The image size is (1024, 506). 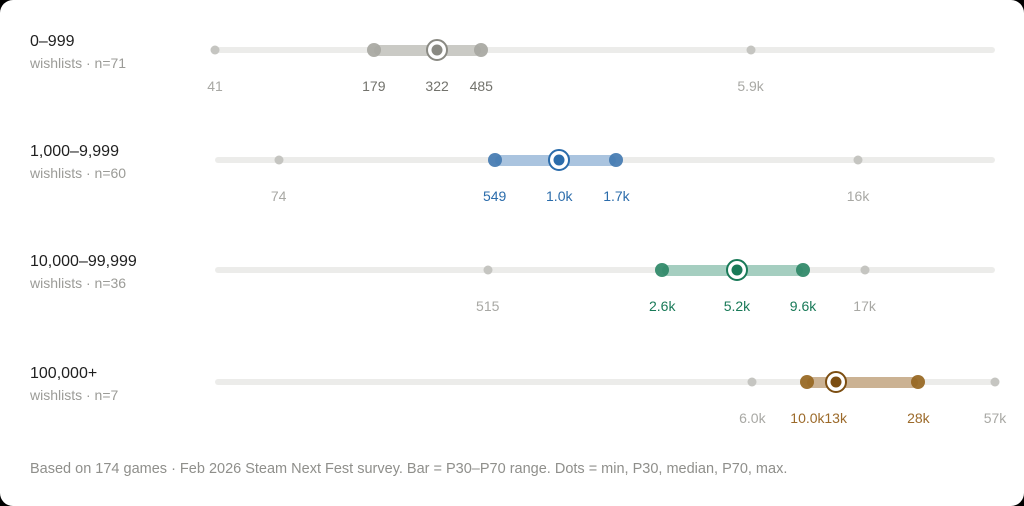 I want to click on value-label-max: 5.9k, so click(x=750, y=86).